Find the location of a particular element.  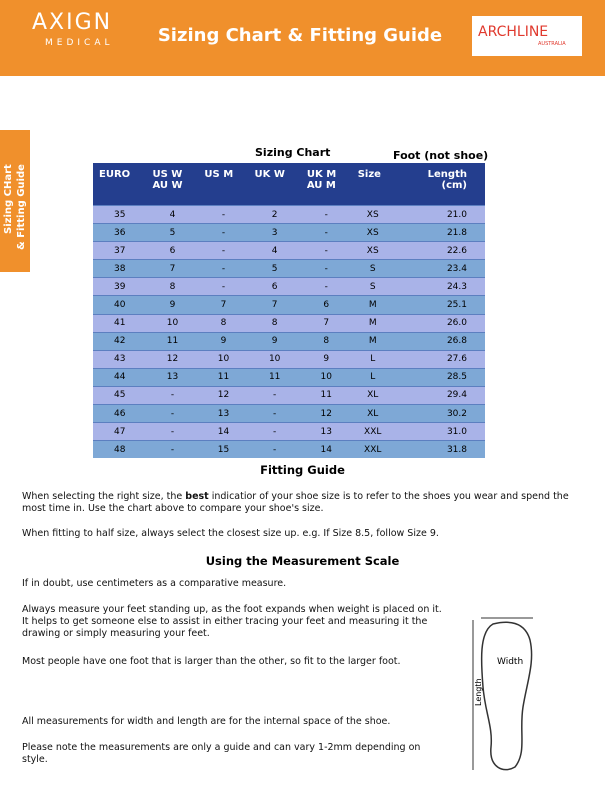

table-row: 46-13-12 XL 30.2 is located at coordinates (289, 413).